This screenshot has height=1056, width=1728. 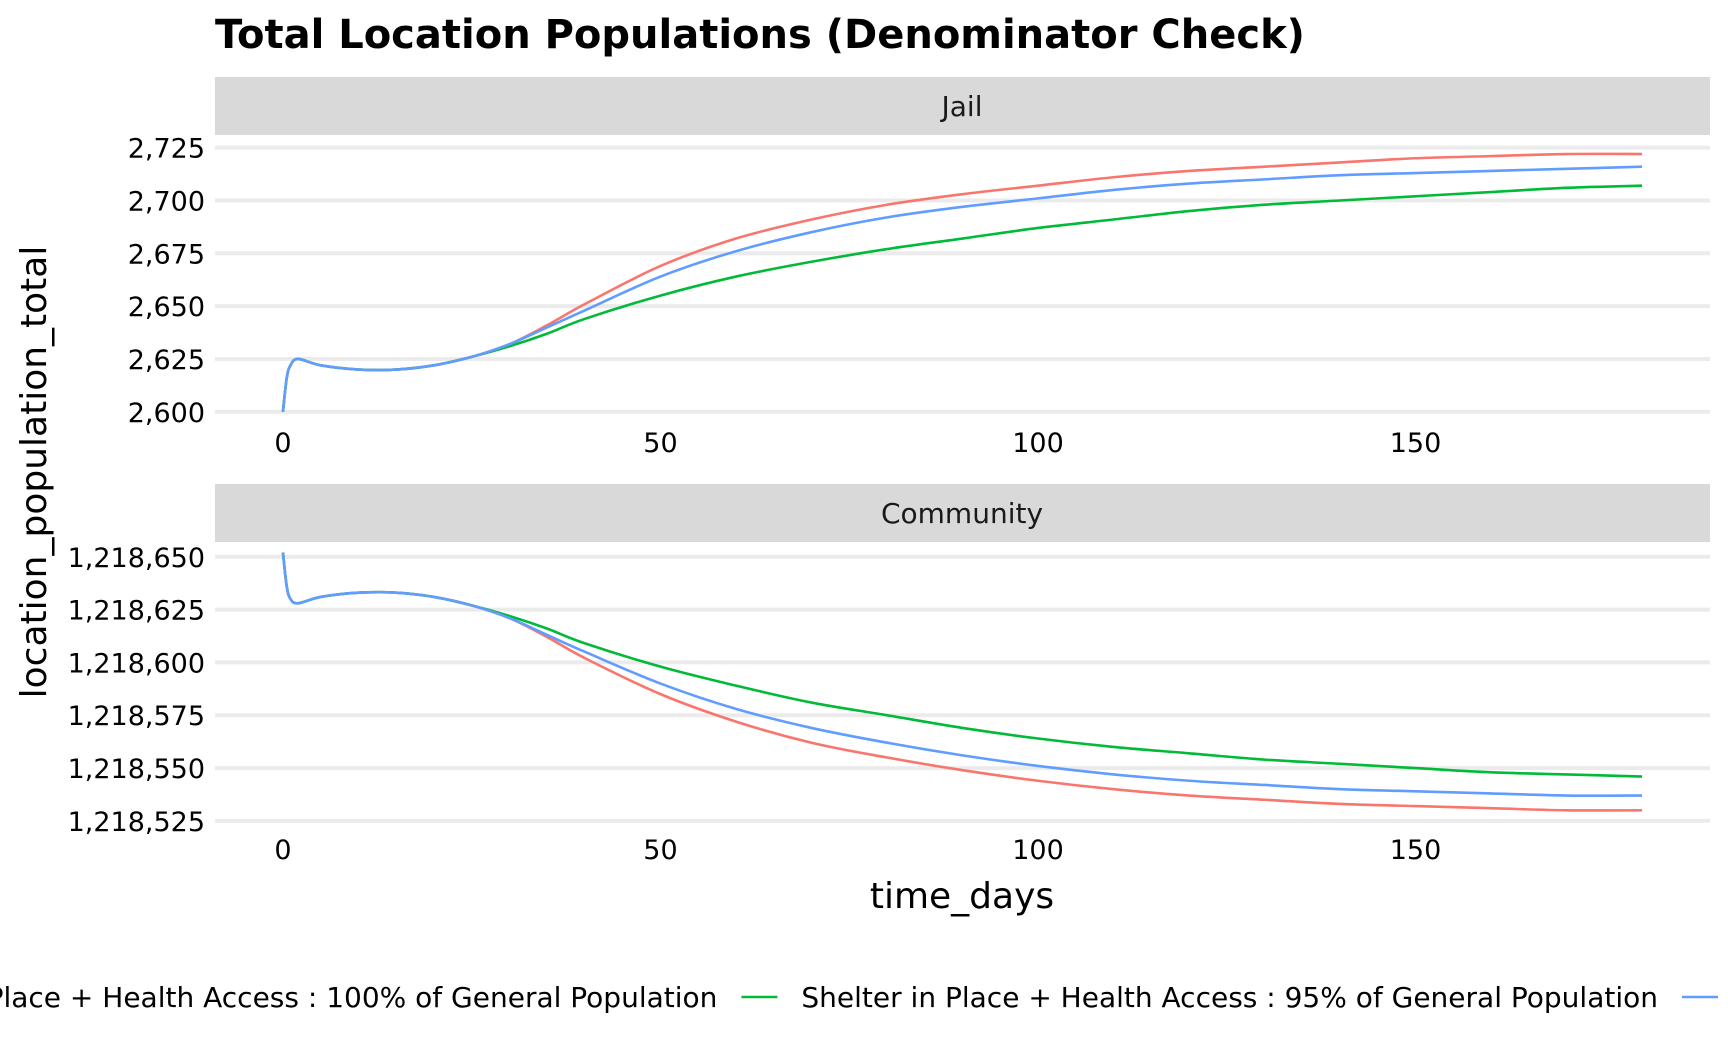 I want to click on facet-strip-jail, so click(x=962, y=106).